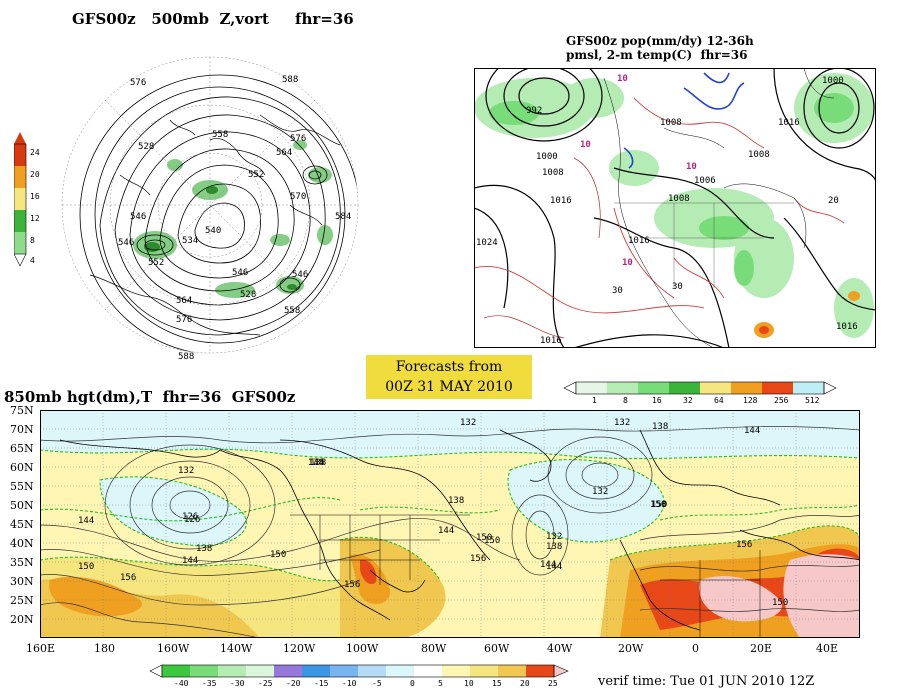  I want to click on lat-label-55n: 55N, so click(22, 486).